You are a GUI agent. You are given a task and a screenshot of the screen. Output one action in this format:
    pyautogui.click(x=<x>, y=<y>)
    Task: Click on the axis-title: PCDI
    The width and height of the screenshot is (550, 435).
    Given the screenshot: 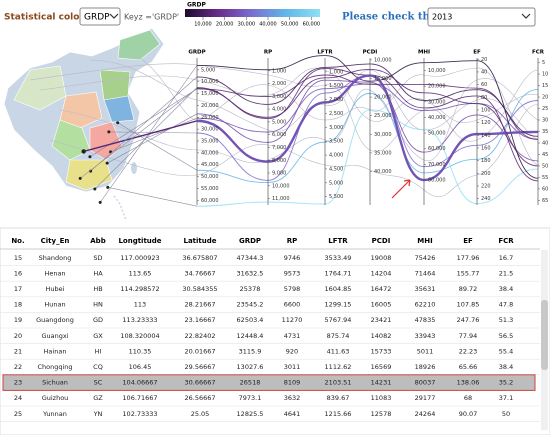 What is the action you would take?
    pyautogui.click(x=370, y=53)
    